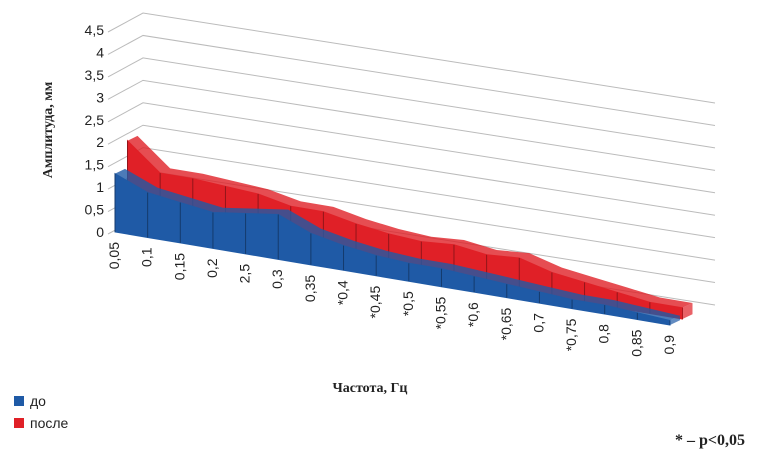 Image resolution: width=758 pixels, height=471 pixels. What do you see at coordinates (100, 52) in the screenshot?
I see `y-tick-label: 4` at bounding box center [100, 52].